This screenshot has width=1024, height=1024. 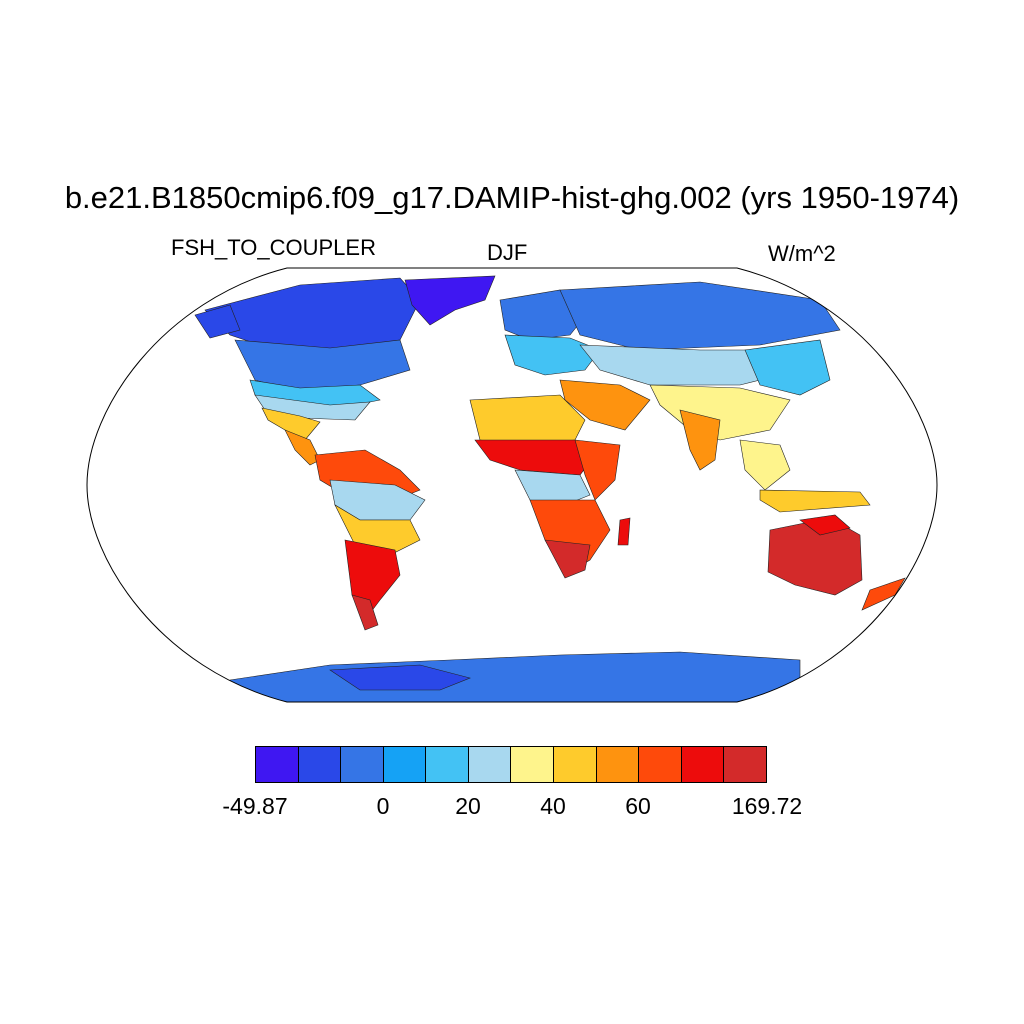 I want to click on region-central-america, so click(x=302, y=447).